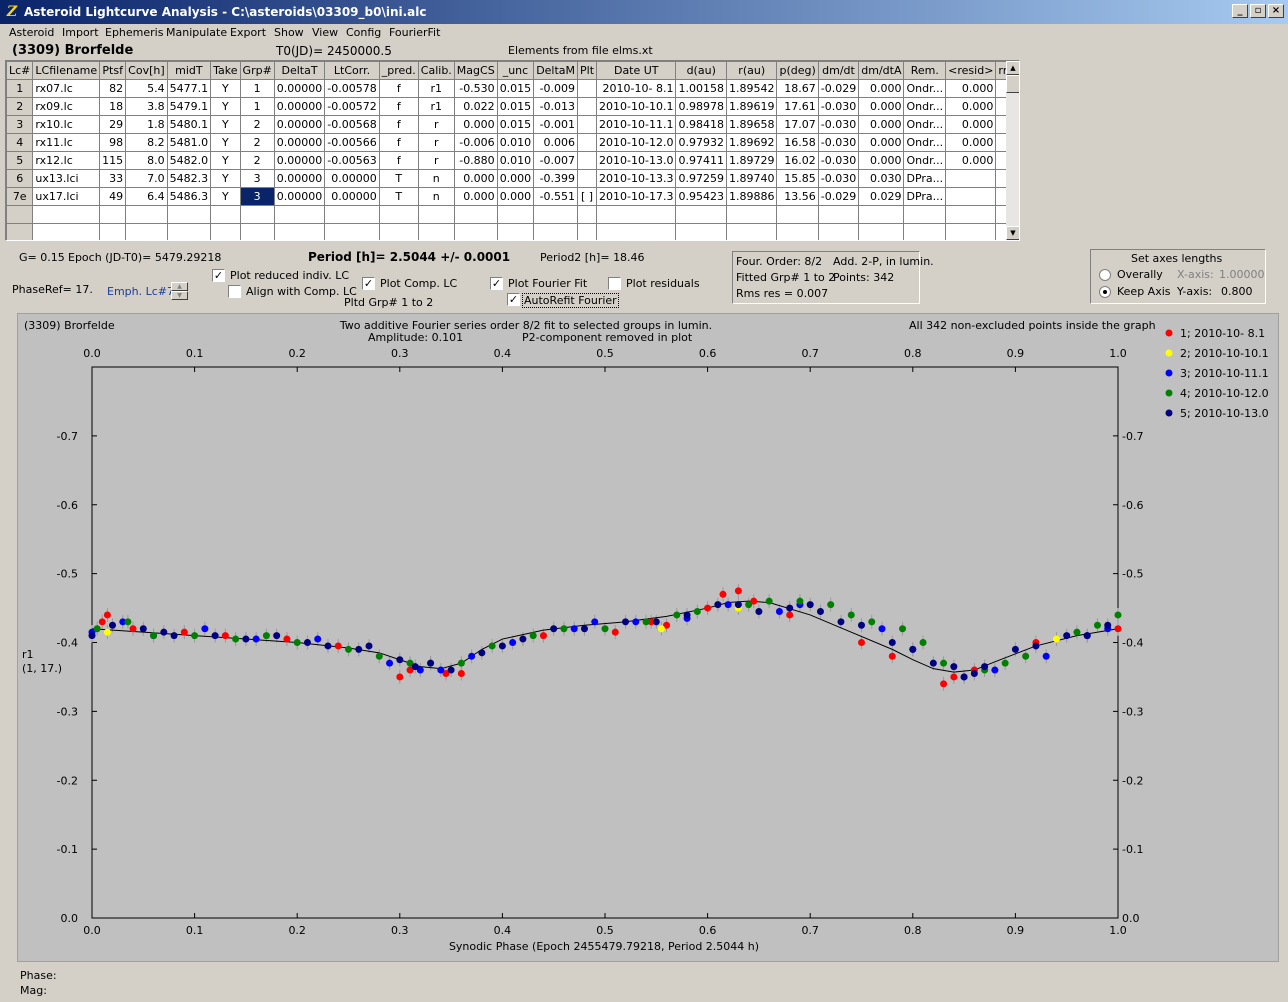 The image size is (1288, 1002). Describe the element at coordinates (475, 142) in the screenshot. I see `table-cell: -0.006` at that location.